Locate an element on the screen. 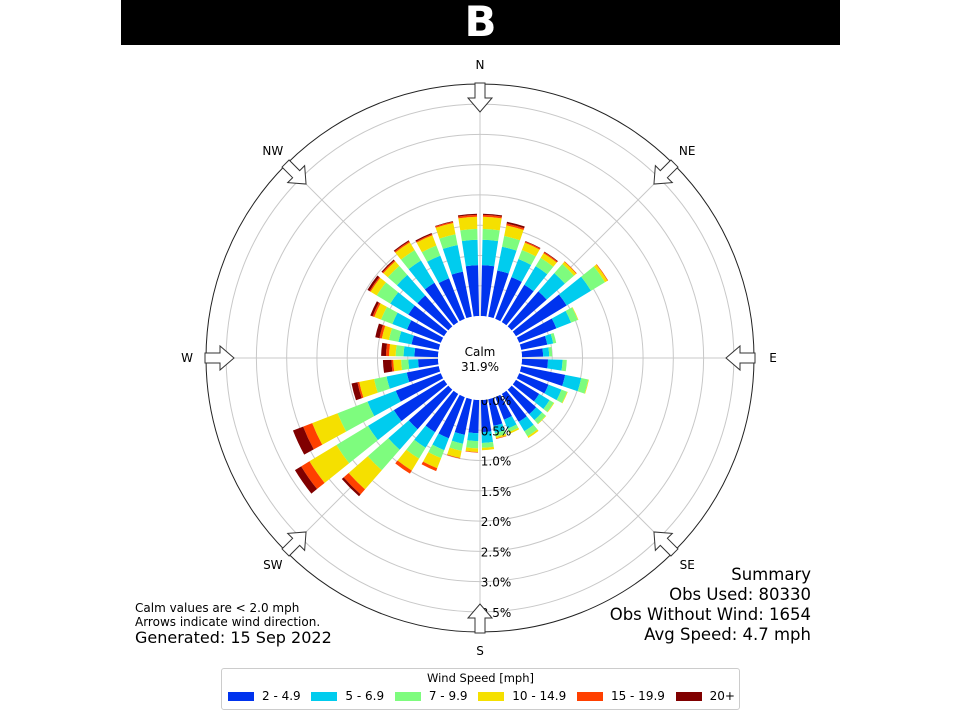 This screenshot has height=720, width=960. wind-bars is located at coordinates (450, 355).